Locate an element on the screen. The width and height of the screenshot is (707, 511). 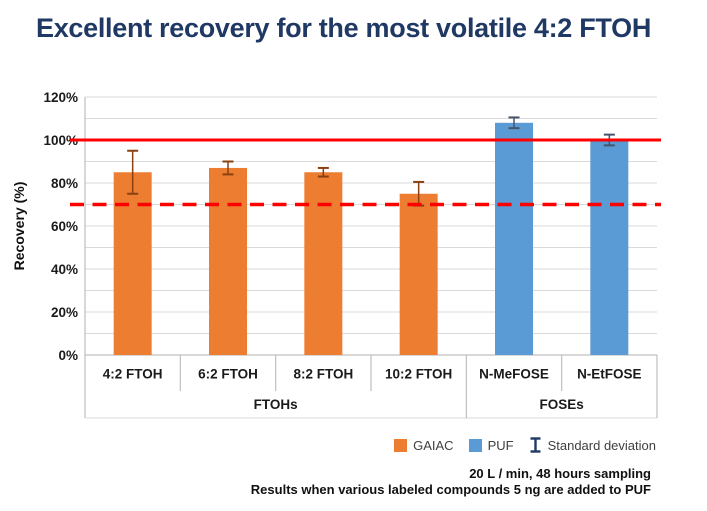
y-tick-label-60: 60% is located at coordinates (64, 226).